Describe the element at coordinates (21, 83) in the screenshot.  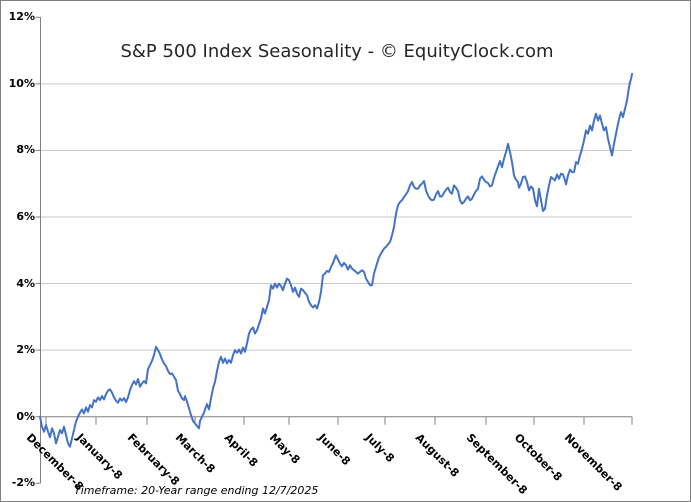
I see `y-axis-label: 10%` at that location.